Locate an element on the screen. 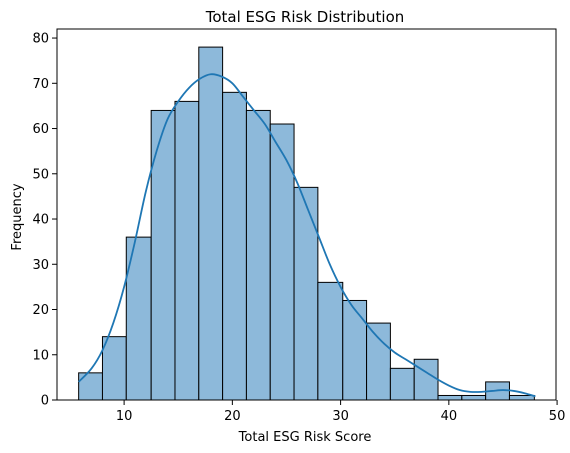 Image resolution: width=570 pixels, height=453 pixels. y-tick-label: 20 is located at coordinates (40, 310).